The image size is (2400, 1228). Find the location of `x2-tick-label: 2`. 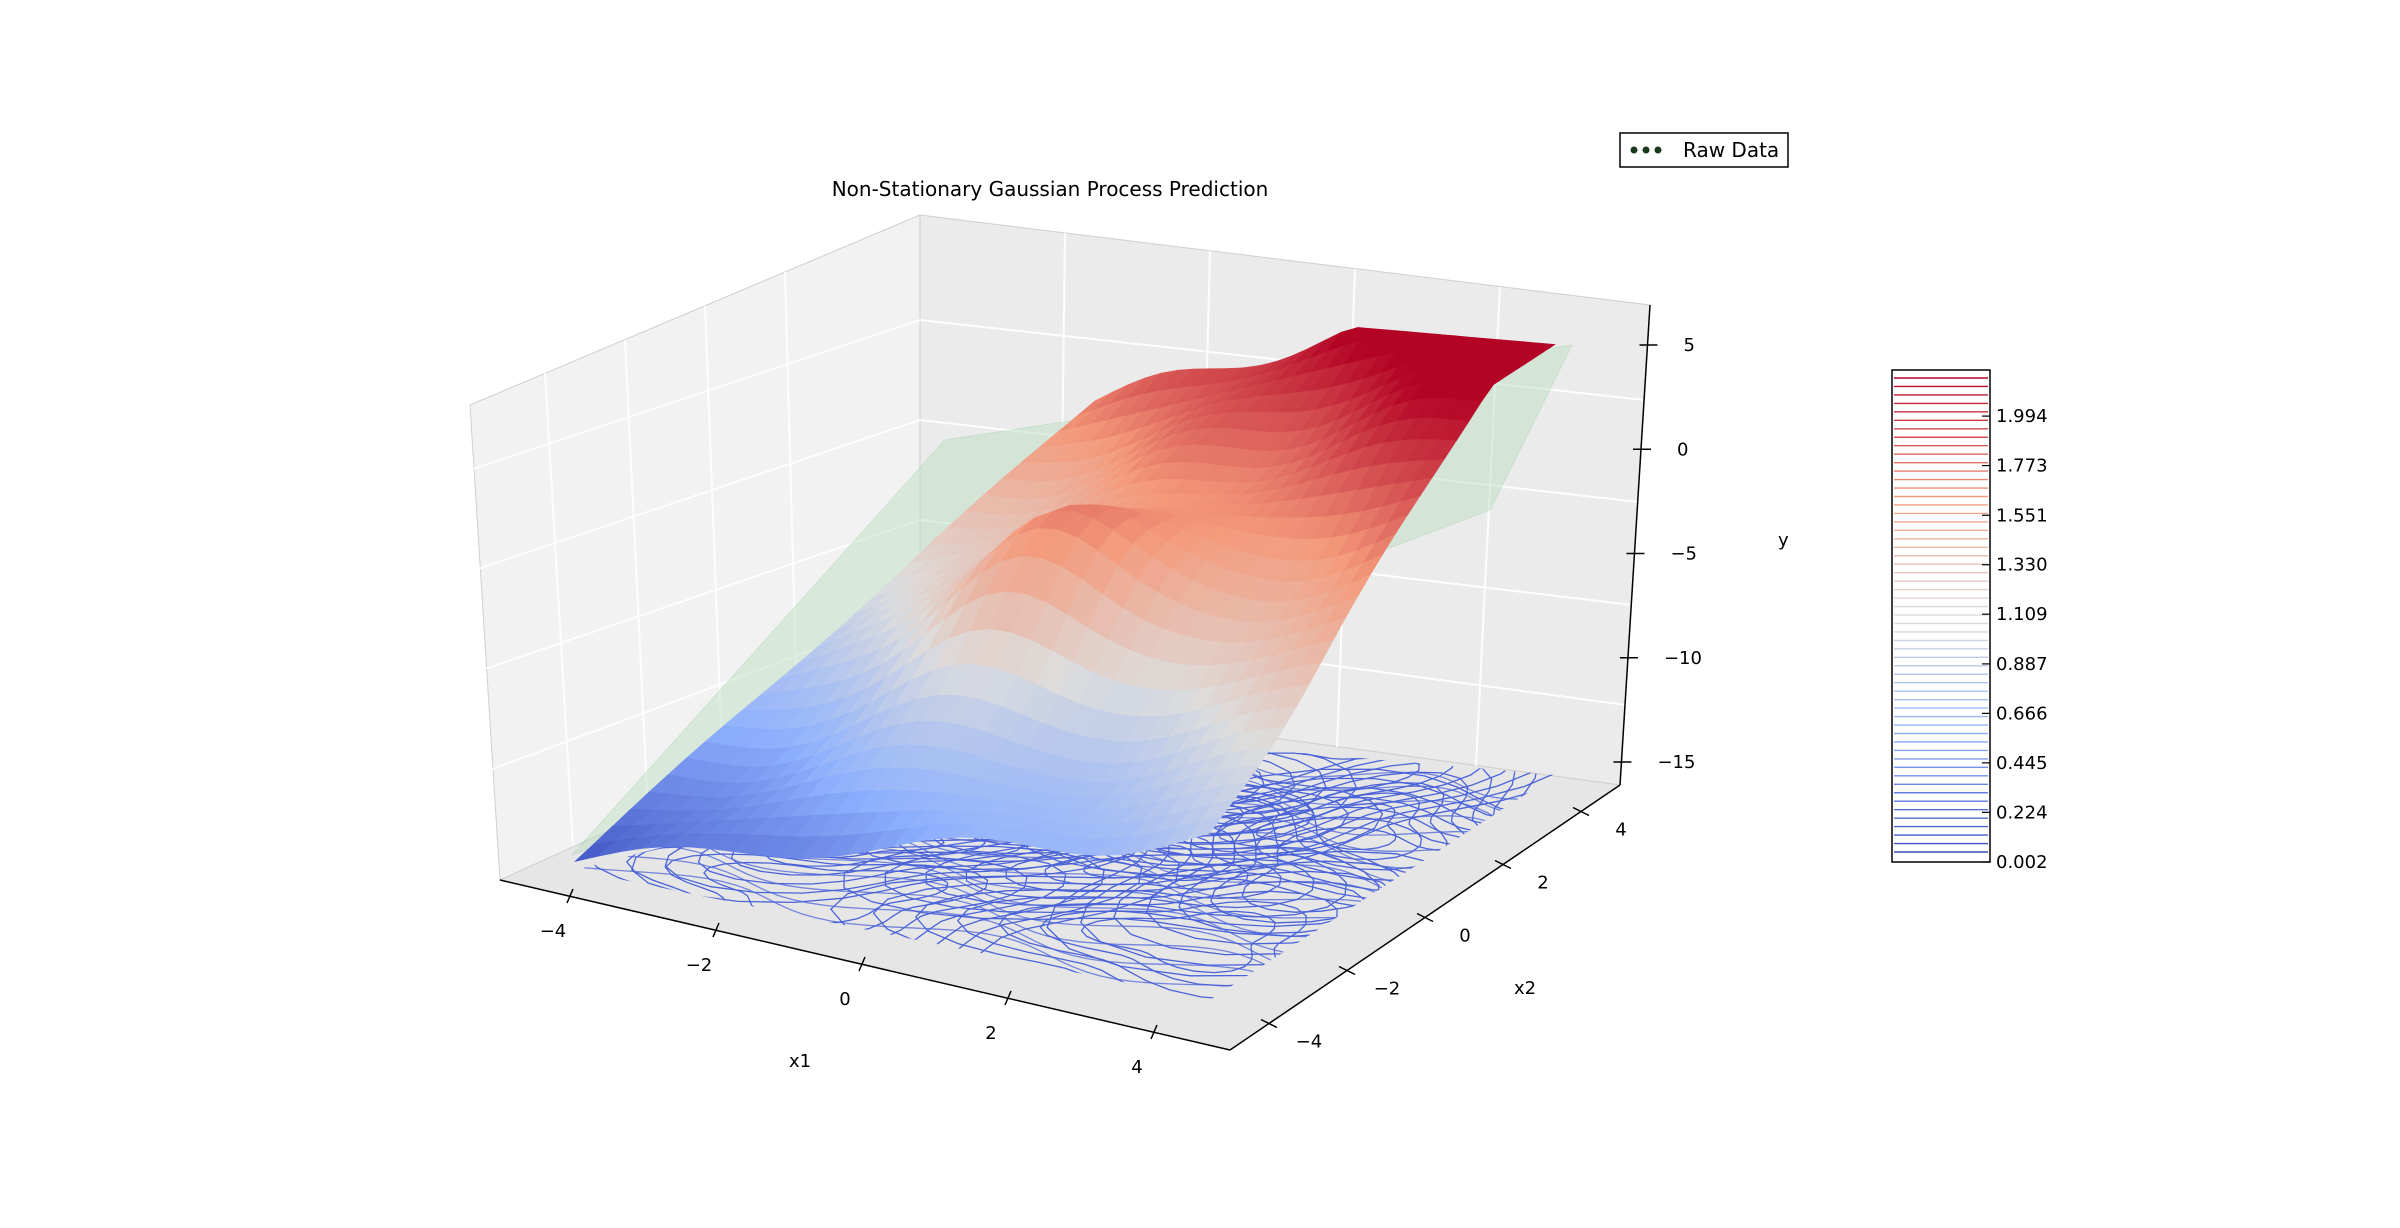

x2-tick-label: 2 is located at coordinates (1542, 883).